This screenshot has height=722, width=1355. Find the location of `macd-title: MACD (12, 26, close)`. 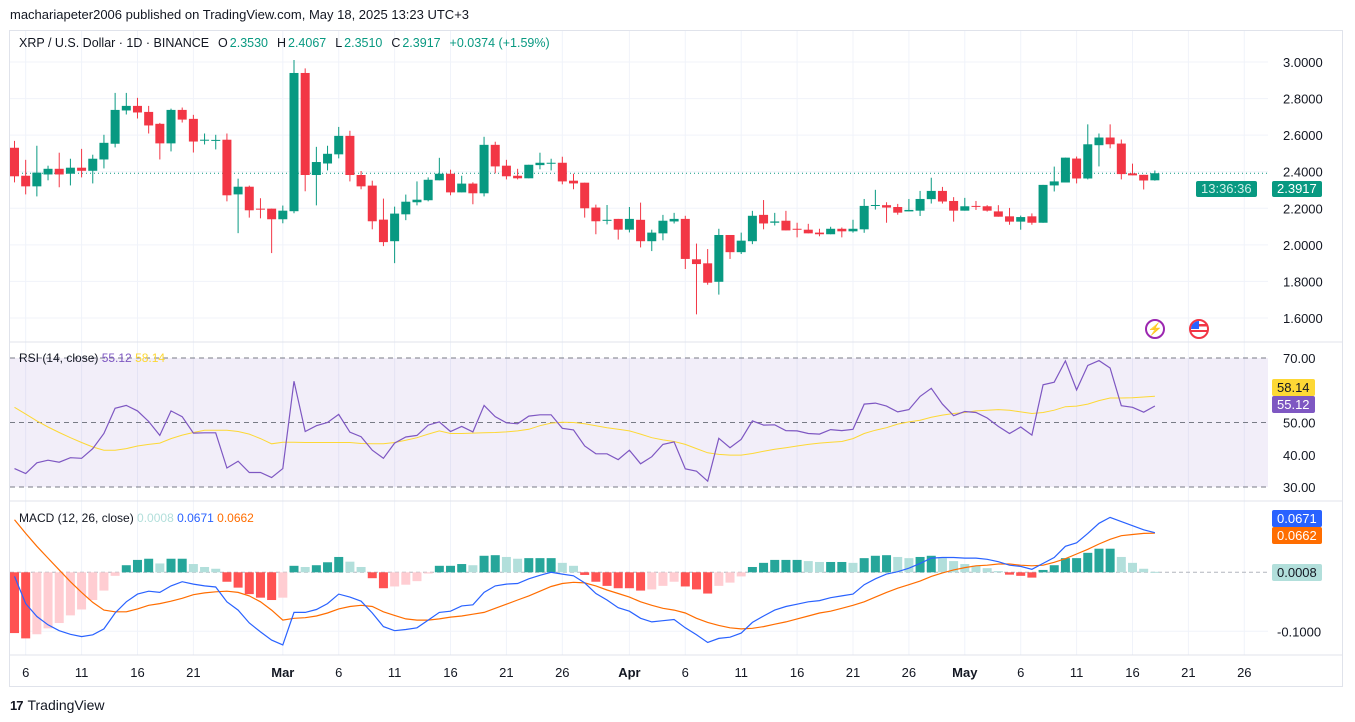

macd-title: MACD (12, 26, close) is located at coordinates (76, 518).